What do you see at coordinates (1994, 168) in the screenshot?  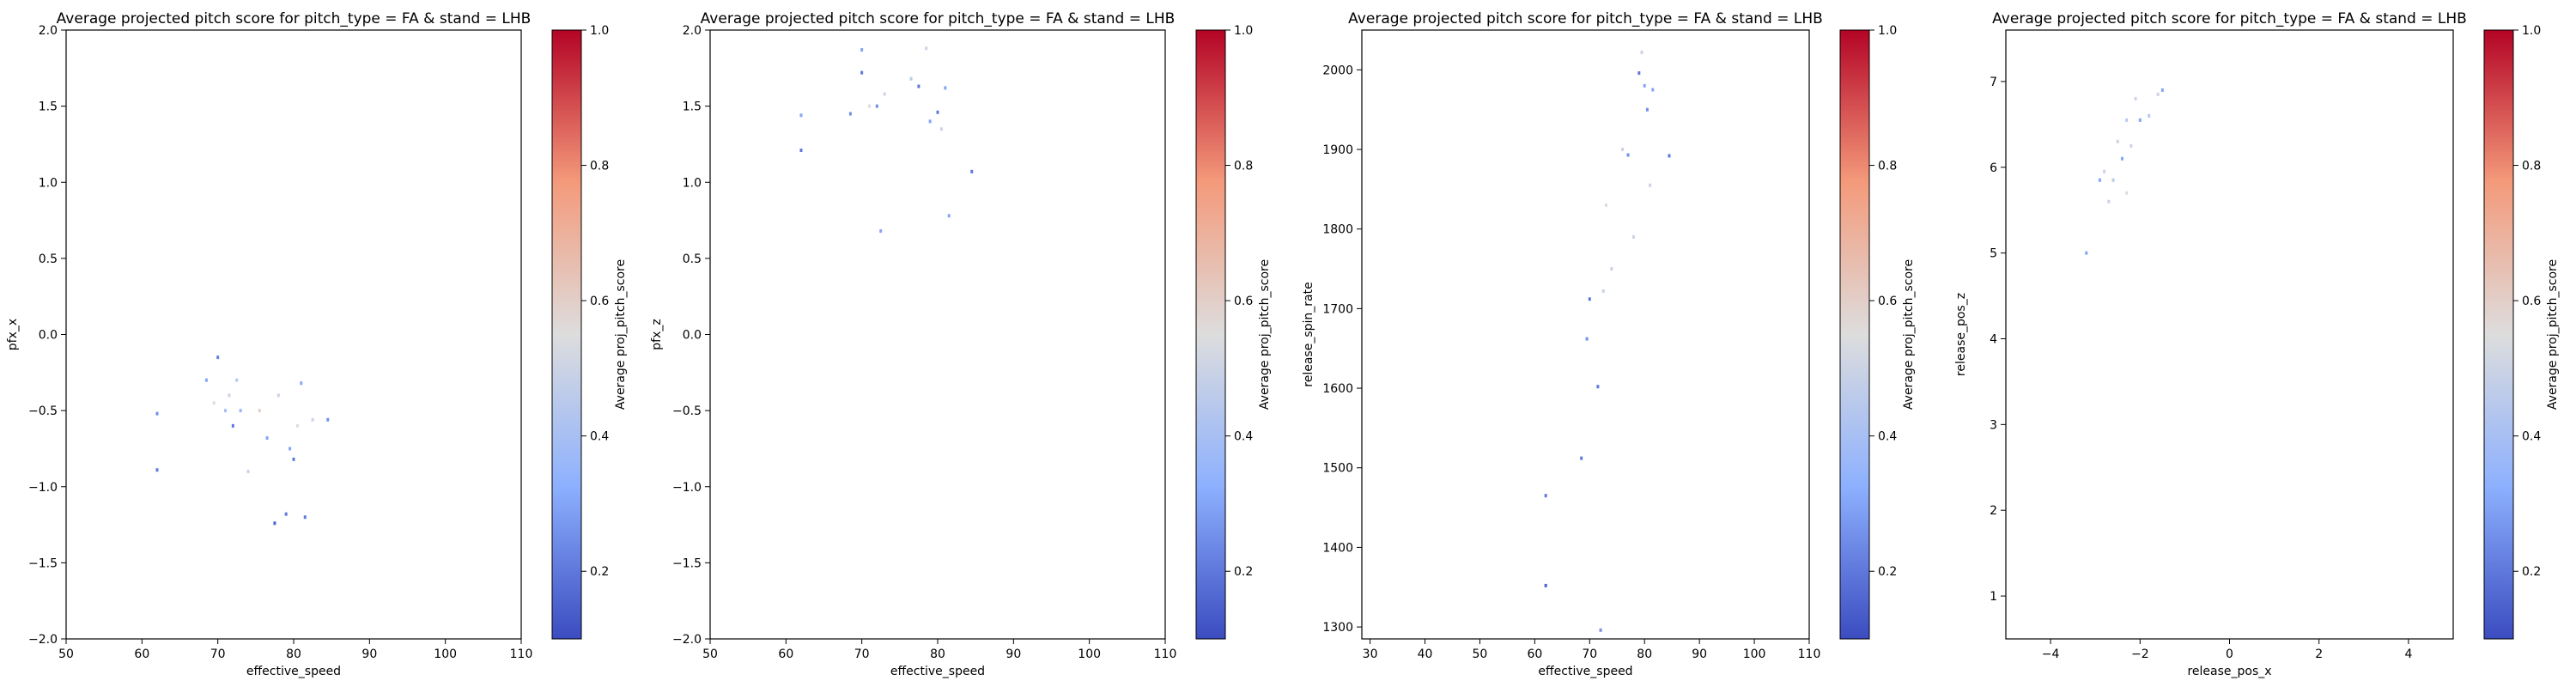 I see `y-tick-label: 6` at bounding box center [1994, 168].